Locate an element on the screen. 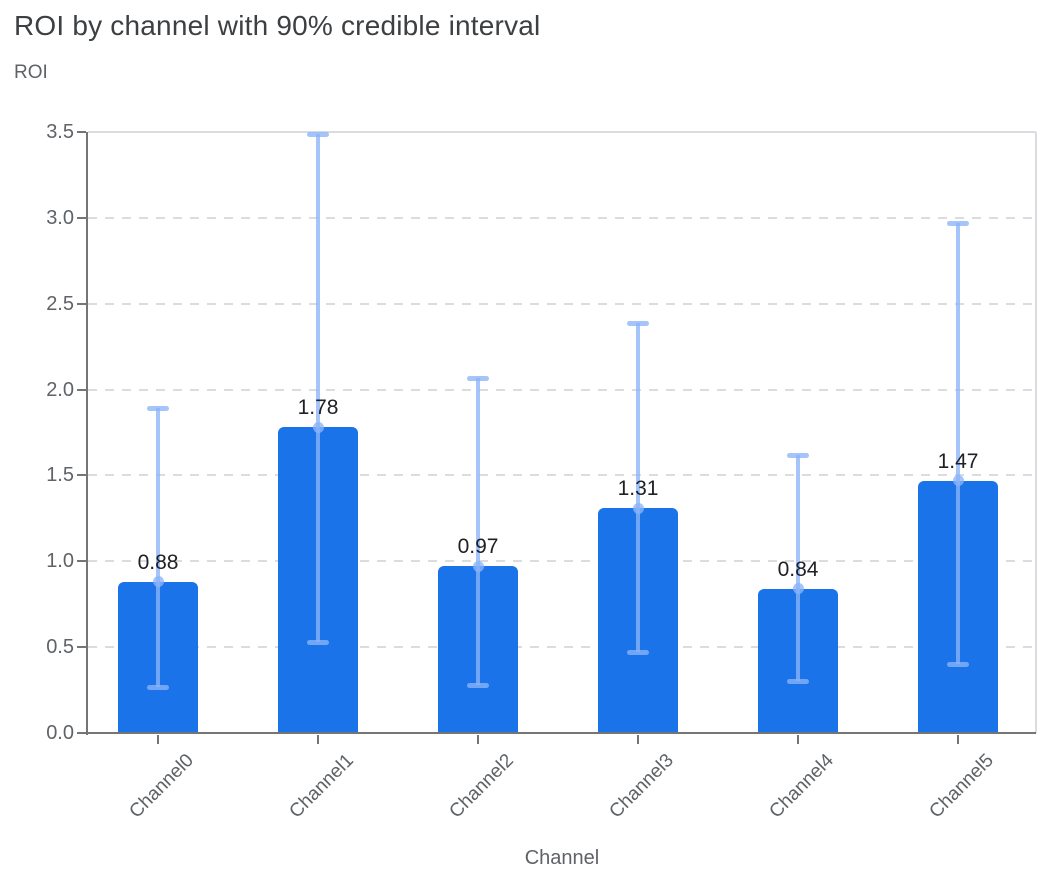 The image size is (1048, 886). x-tick-mark-channel0 is located at coordinates (158, 739).